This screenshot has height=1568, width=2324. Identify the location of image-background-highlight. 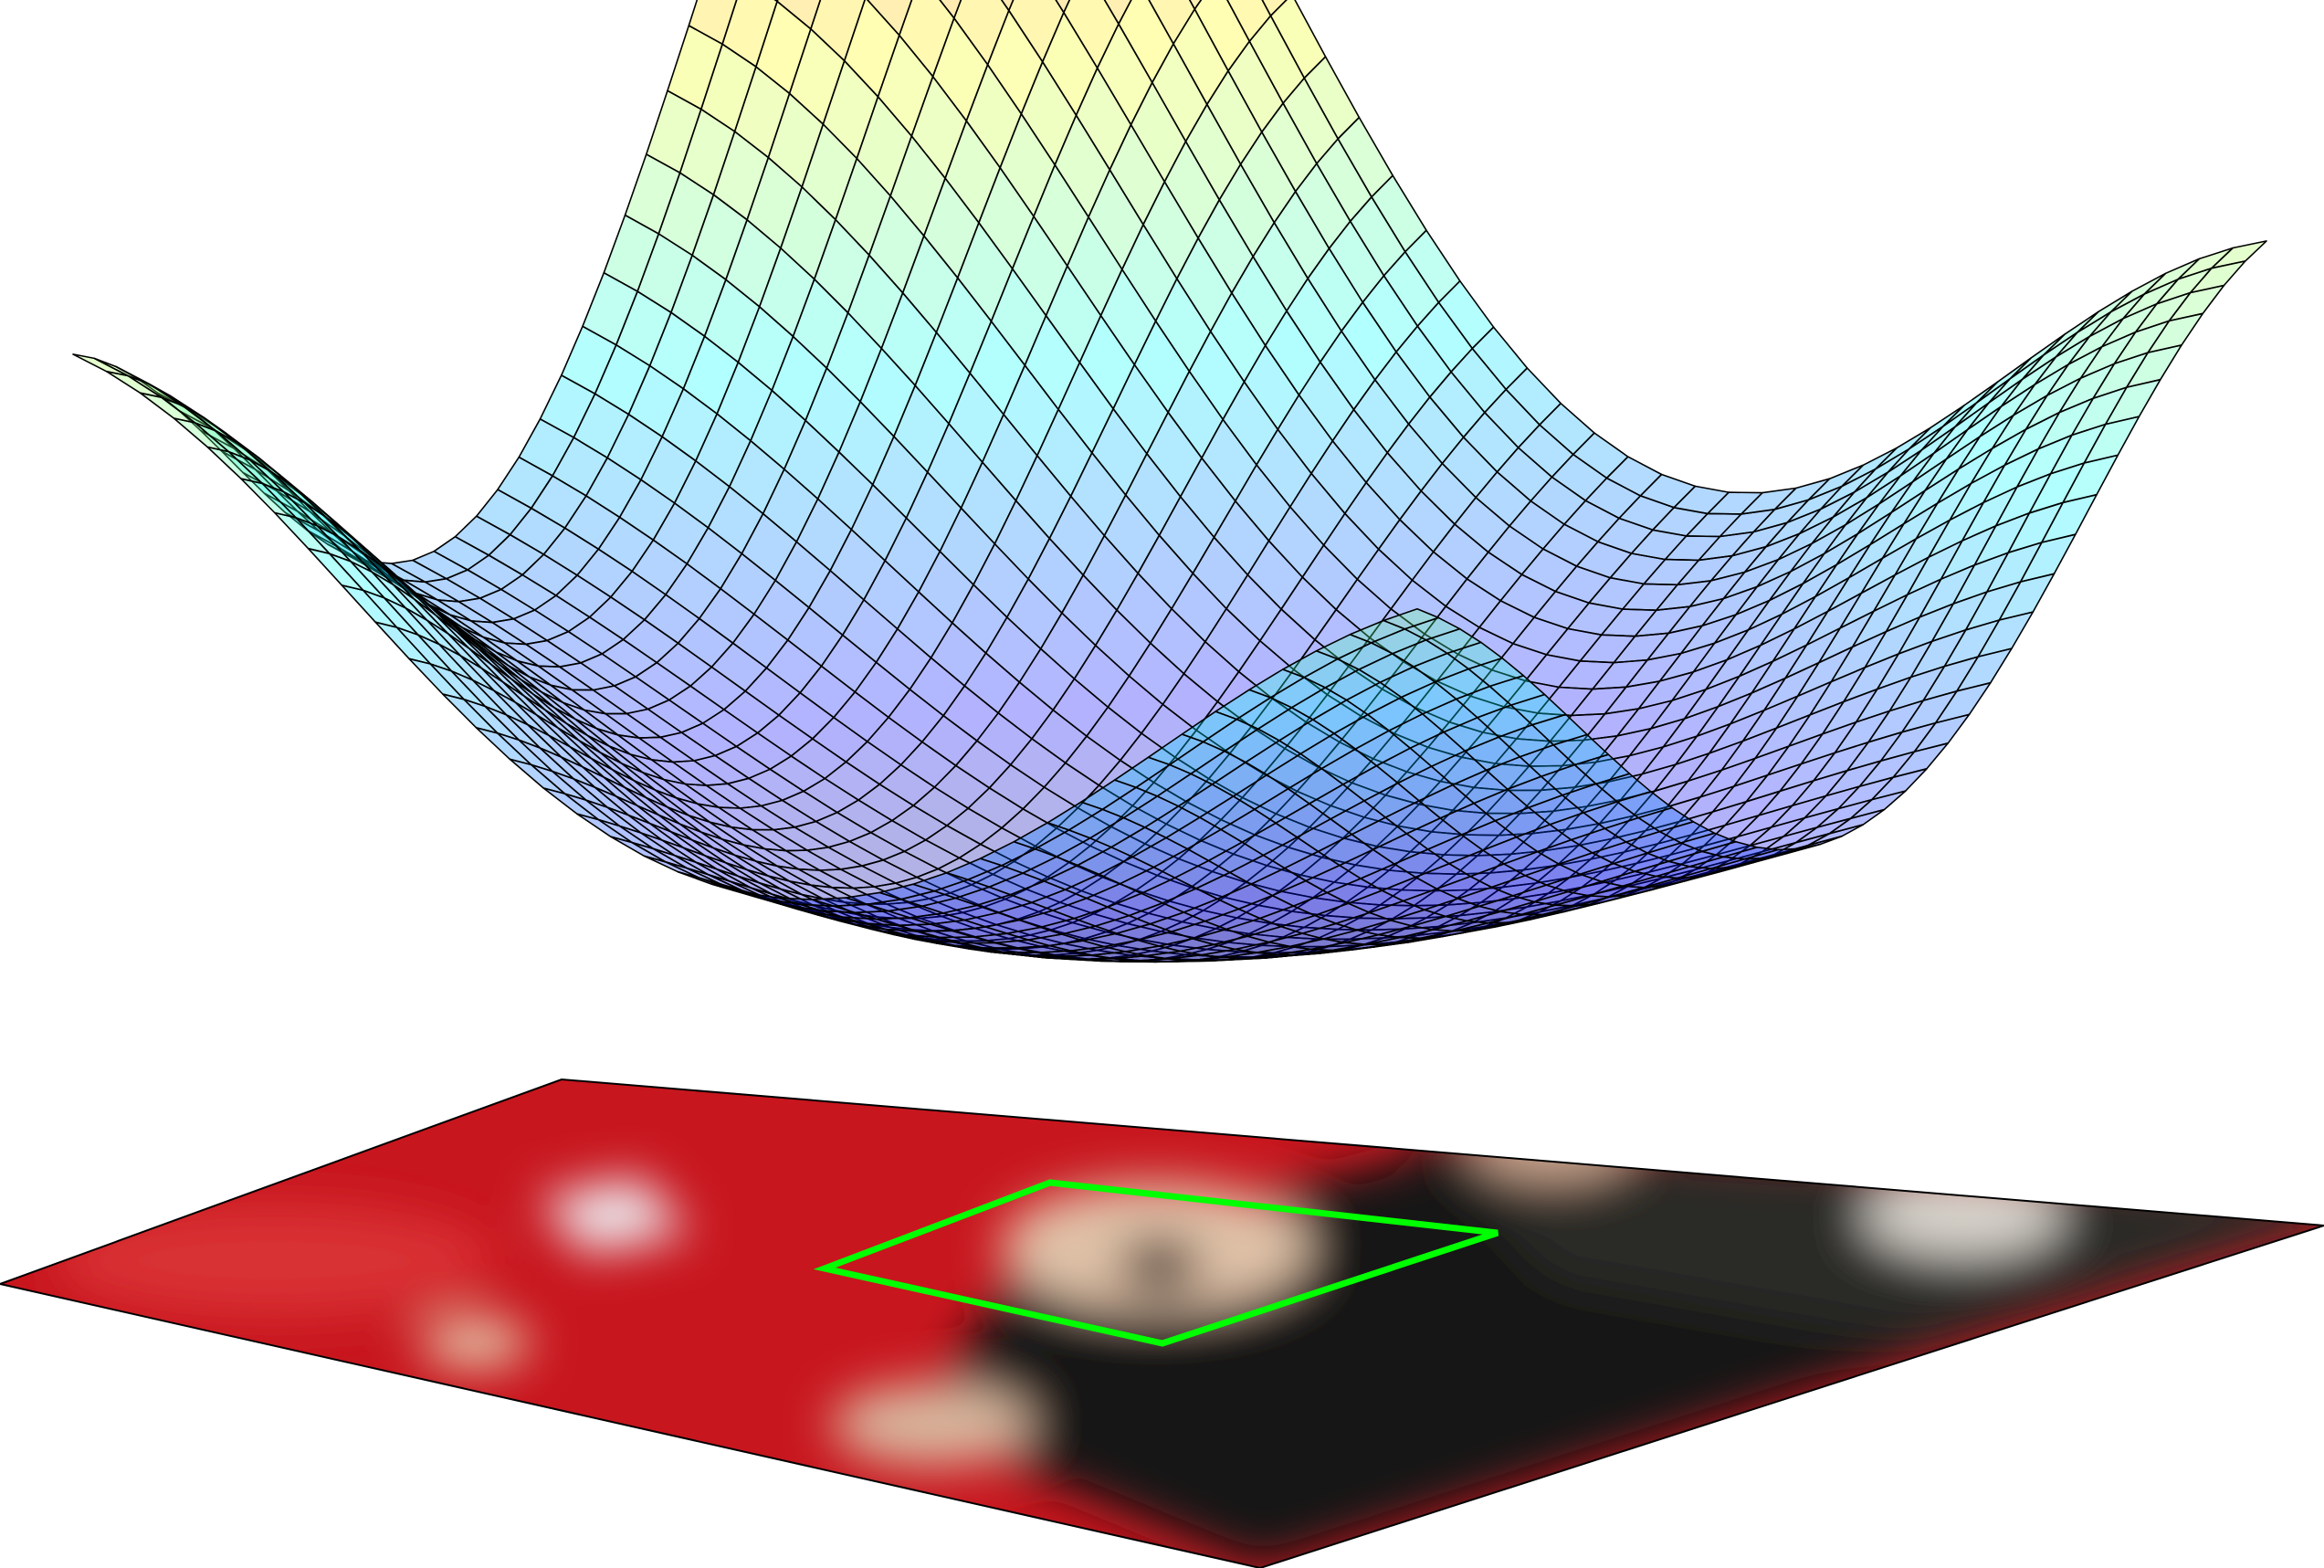
(1963, 1214).